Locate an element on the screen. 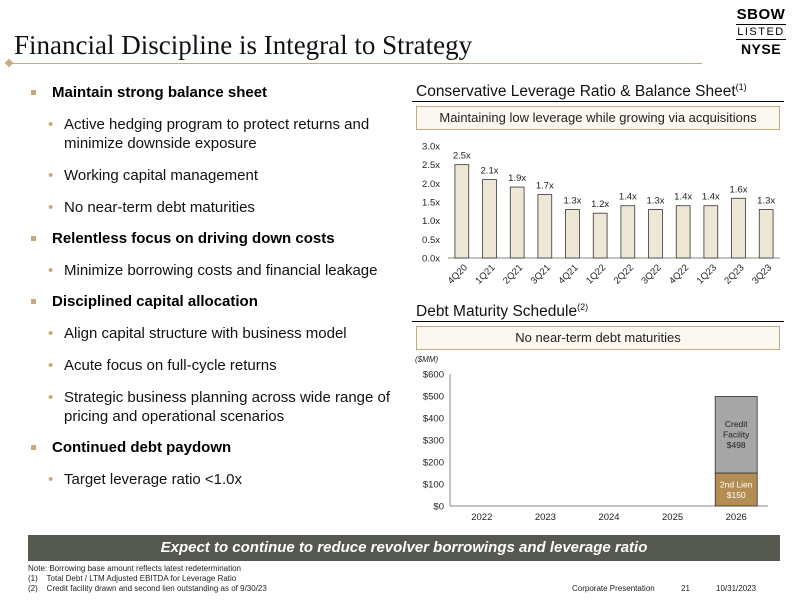 The width and height of the screenshot is (800, 600). x-tick-label: 4Q21 is located at coordinates (568, 274).